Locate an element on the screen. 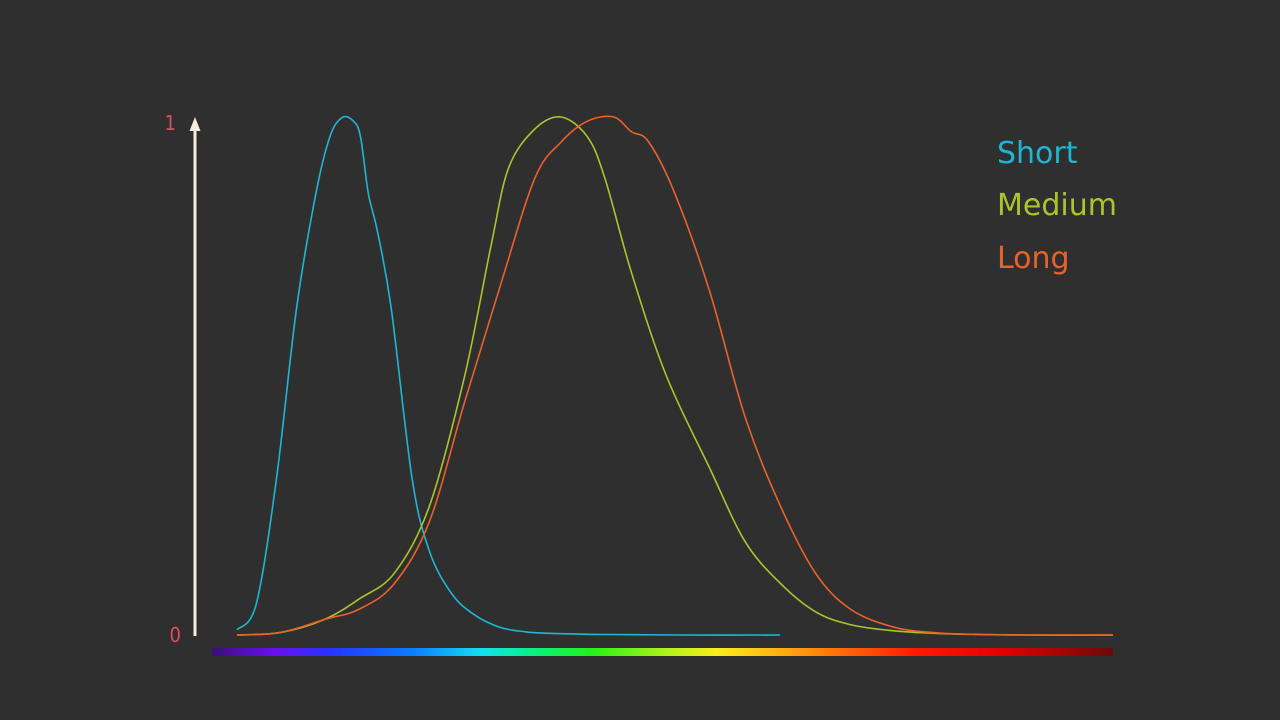  legend: Short Medium Long is located at coordinates (1057, 206).